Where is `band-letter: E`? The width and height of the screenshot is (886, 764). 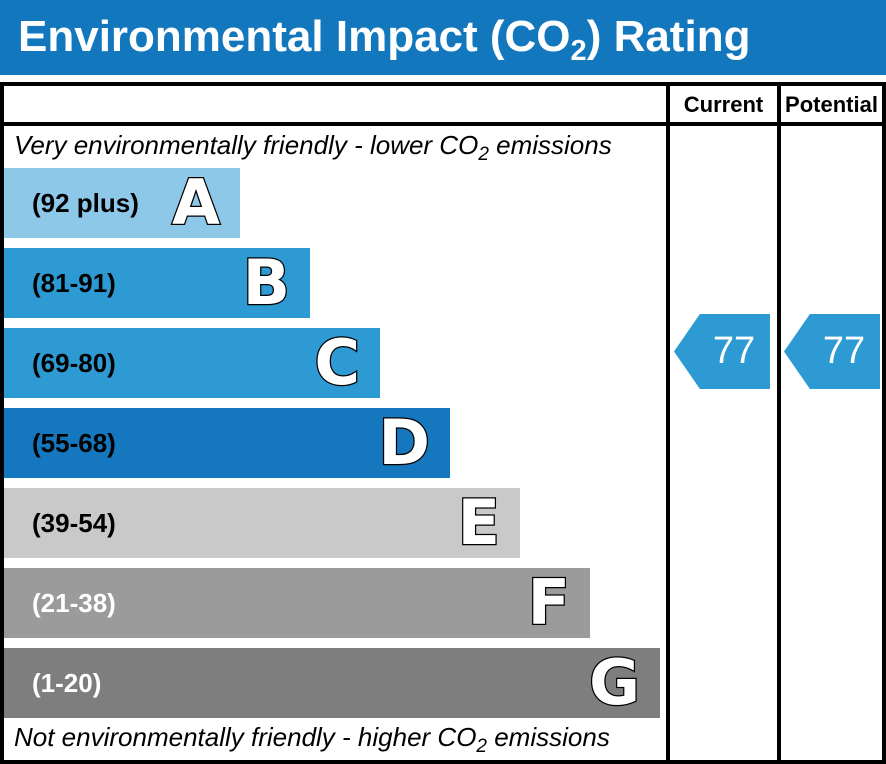 band-letter: E is located at coordinates (478, 522).